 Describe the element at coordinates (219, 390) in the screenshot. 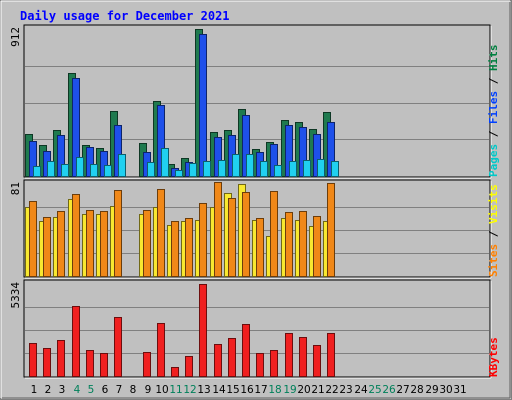

I see `day-label-14: 14` at that location.